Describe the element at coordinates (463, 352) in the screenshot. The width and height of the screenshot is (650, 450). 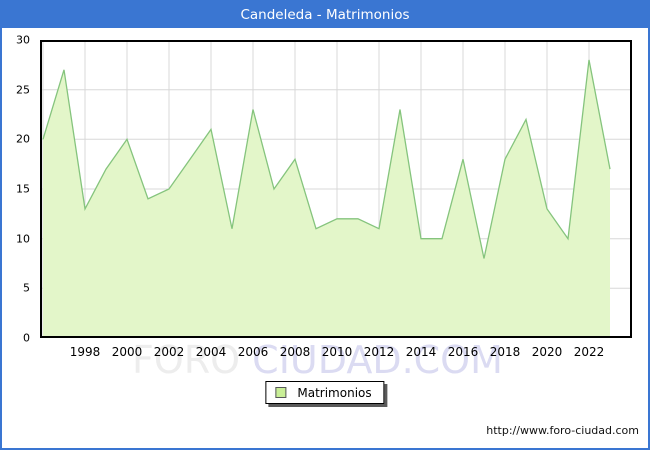
I see `x-tick-label: 2016` at that location.